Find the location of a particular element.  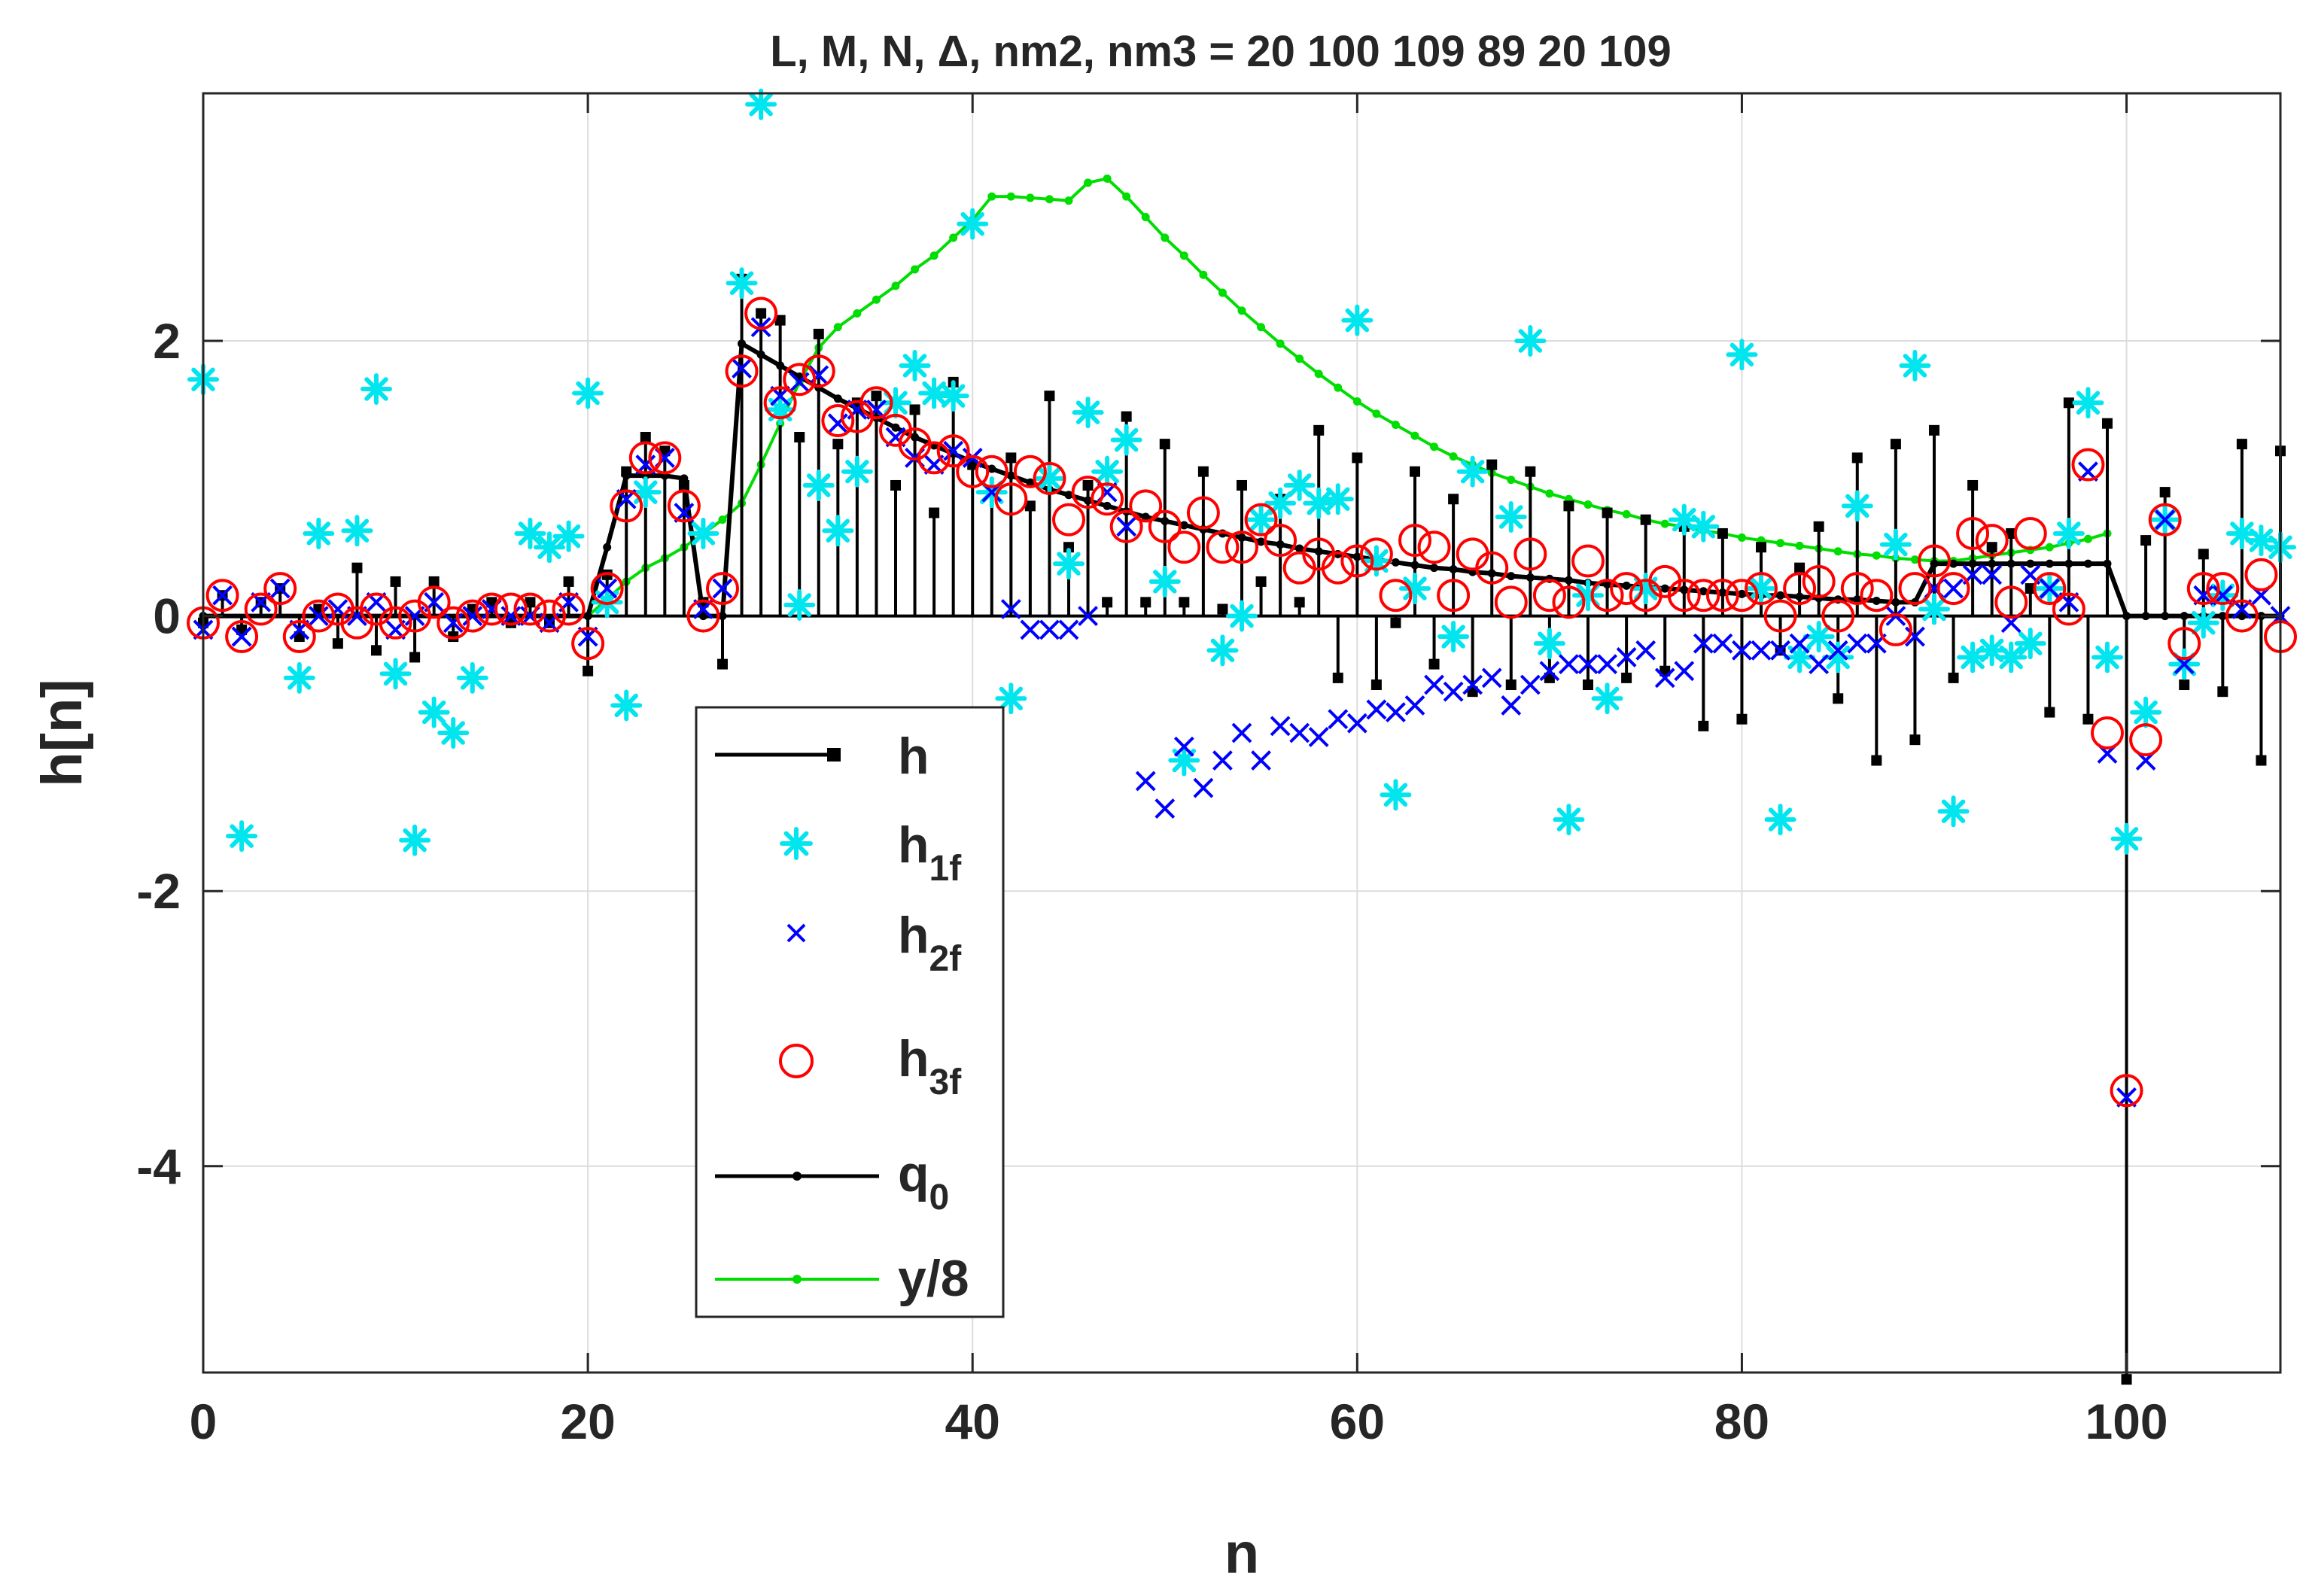

legend-entry-h: h is located at coordinates (822, 756).